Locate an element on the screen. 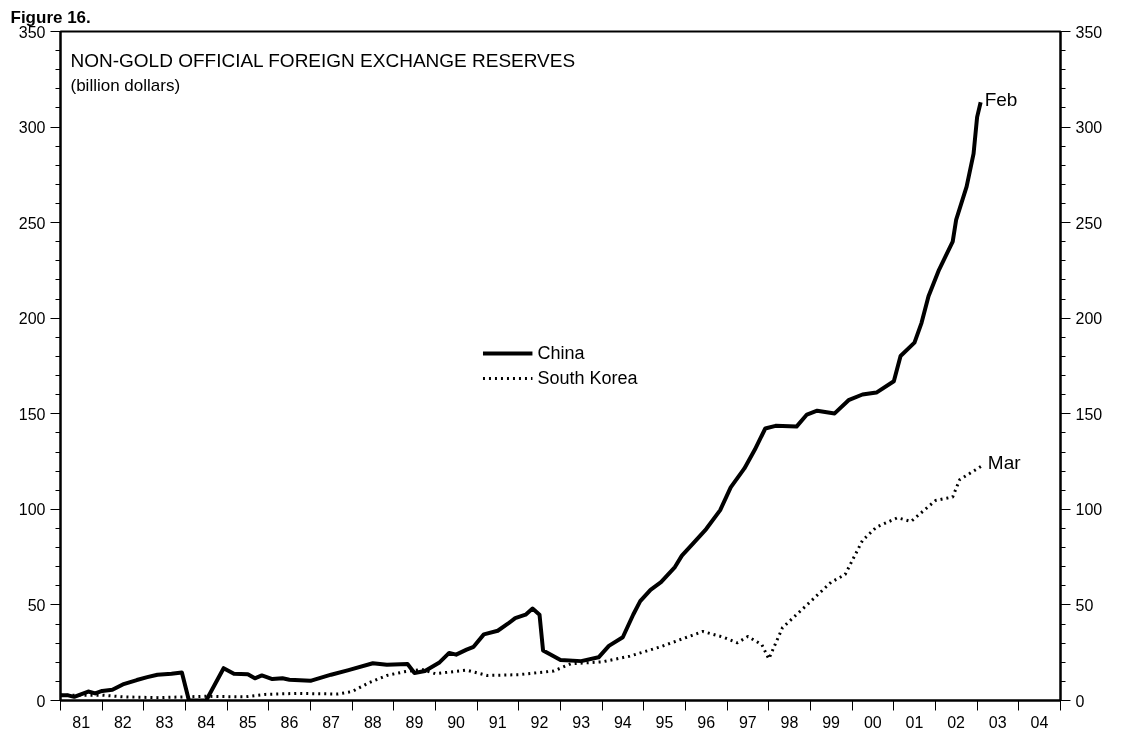  x-tick-label: 96 is located at coordinates (706, 722).